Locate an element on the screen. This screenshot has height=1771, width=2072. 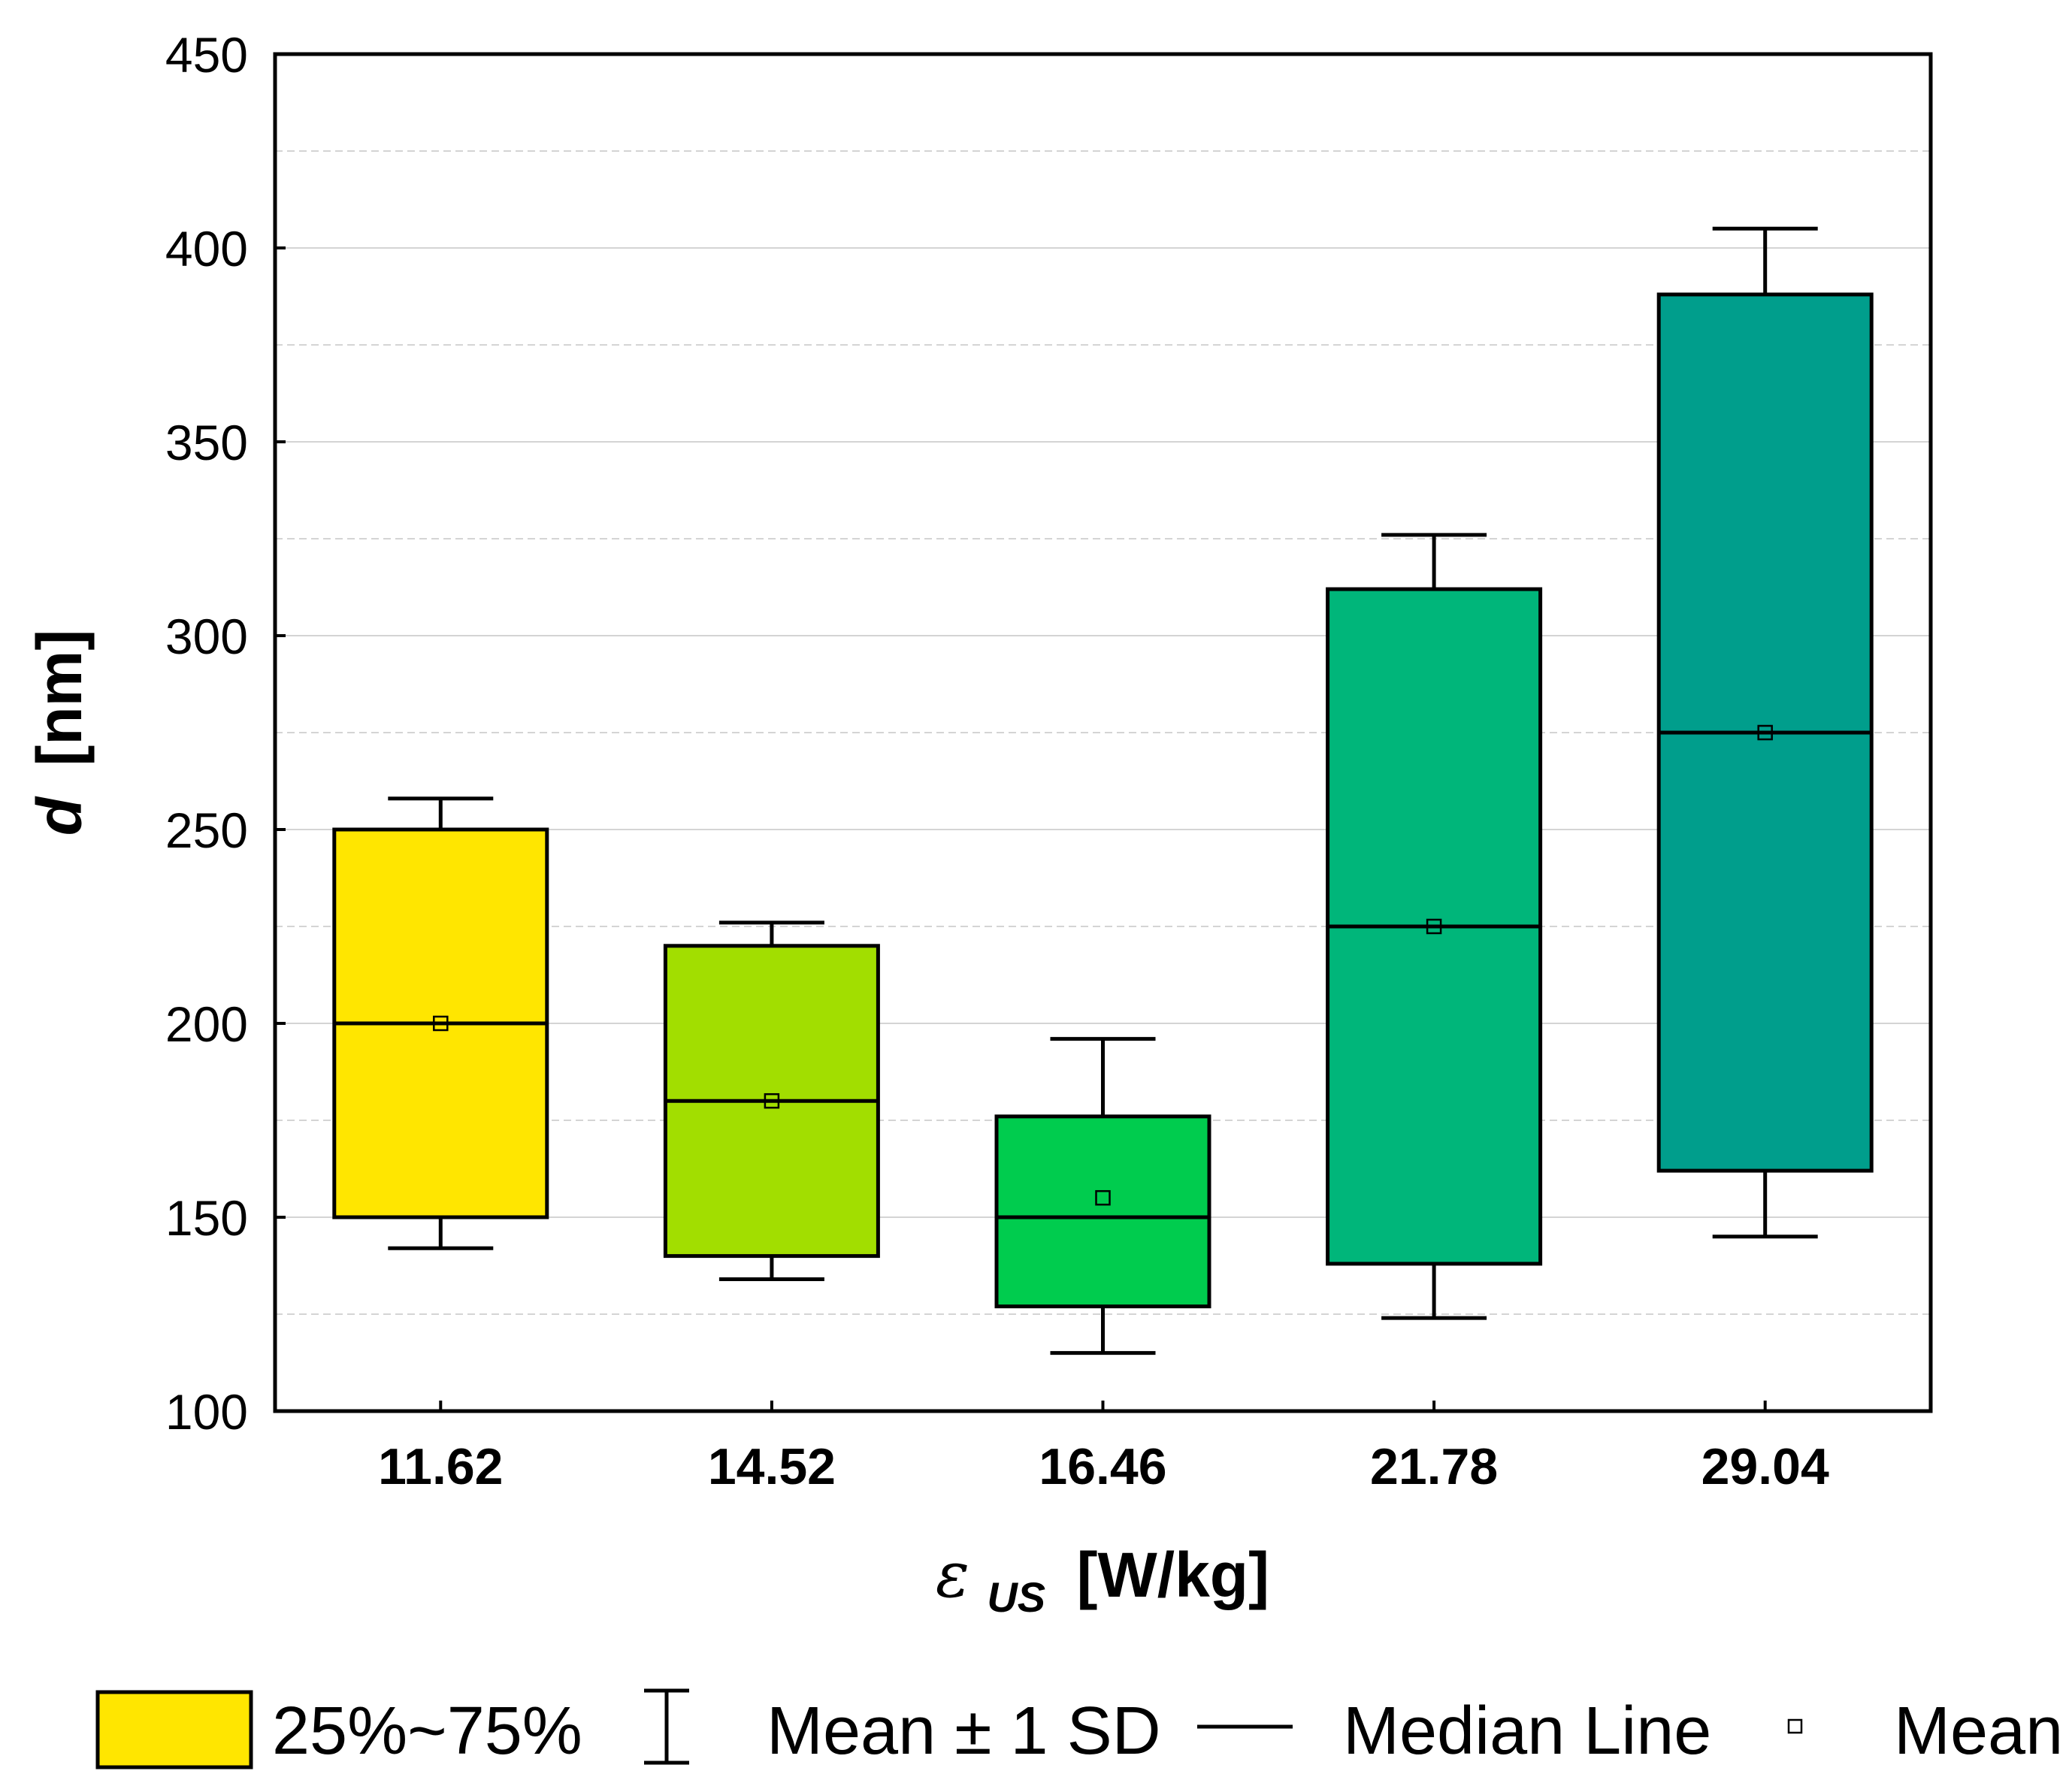
box-group-16.46 is located at coordinates (1102, 1196).